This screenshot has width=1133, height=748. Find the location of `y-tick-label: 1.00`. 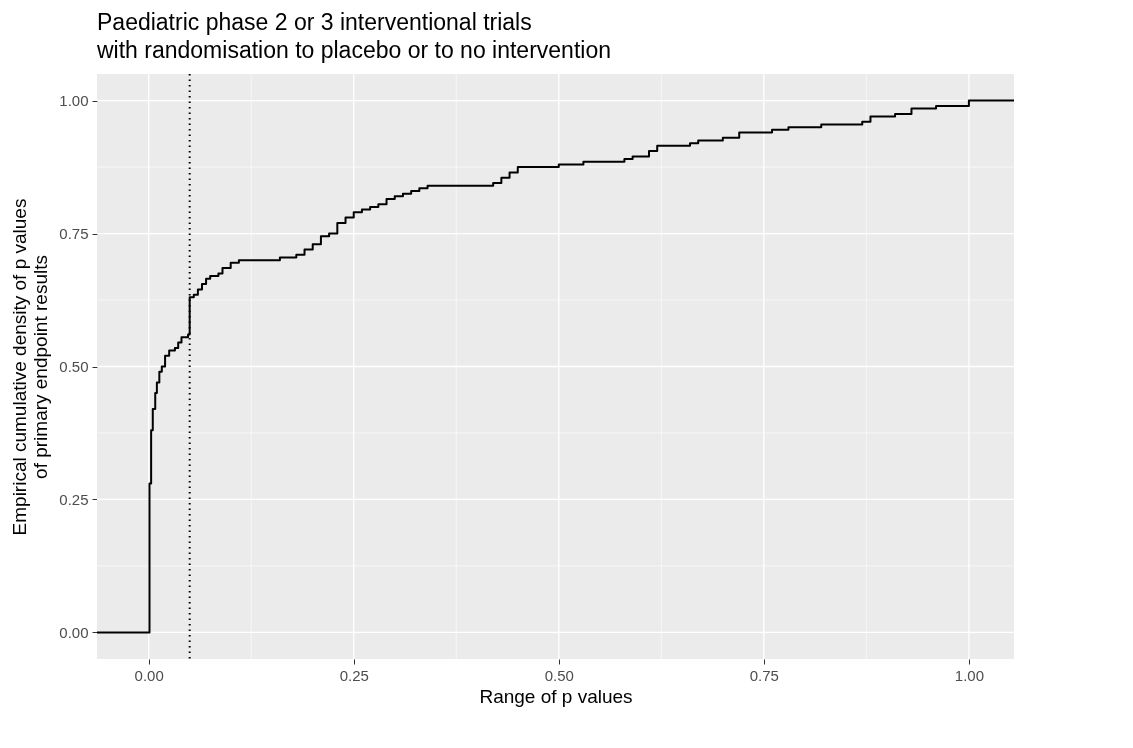

y-tick-label: 1.00 is located at coordinates (74, 101).